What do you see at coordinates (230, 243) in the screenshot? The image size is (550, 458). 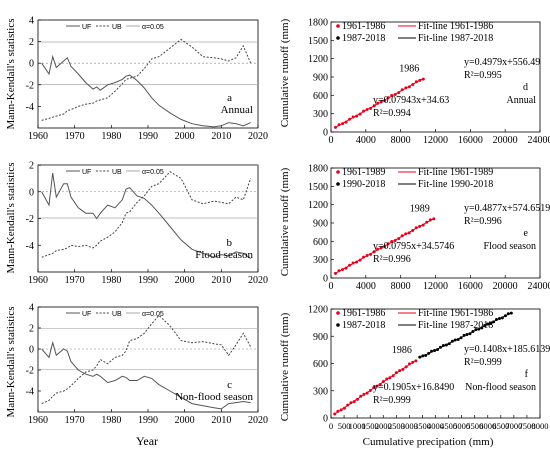 I see `panel-letter-b: b` at bounding box center [230, 243].